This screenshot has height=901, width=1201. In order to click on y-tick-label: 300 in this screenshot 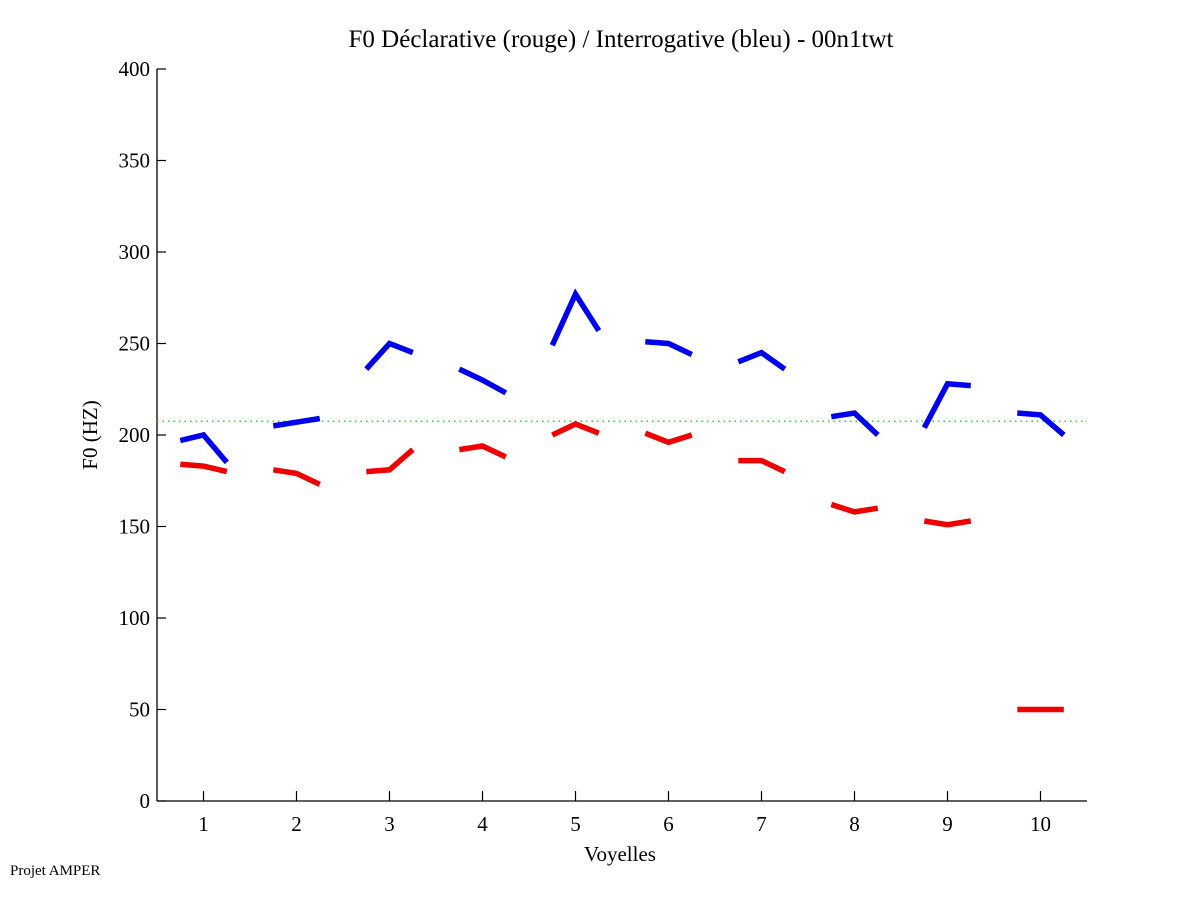, I will do `click(135, 252)`.